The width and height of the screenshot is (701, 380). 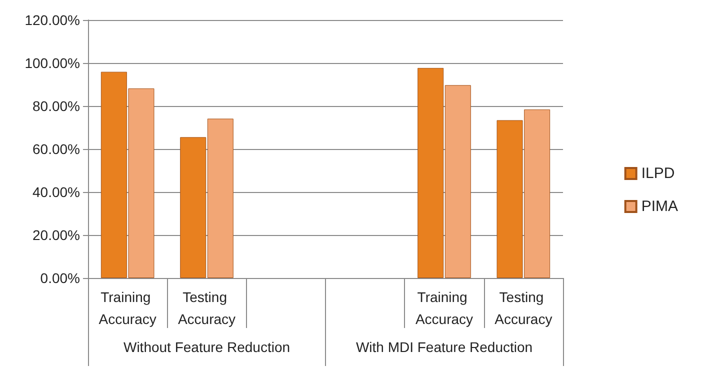 What do you see at coordinates (60, 278) in the screenshot?
I see `y-tick-label: 0.00%` at bounding box center [60, 278].